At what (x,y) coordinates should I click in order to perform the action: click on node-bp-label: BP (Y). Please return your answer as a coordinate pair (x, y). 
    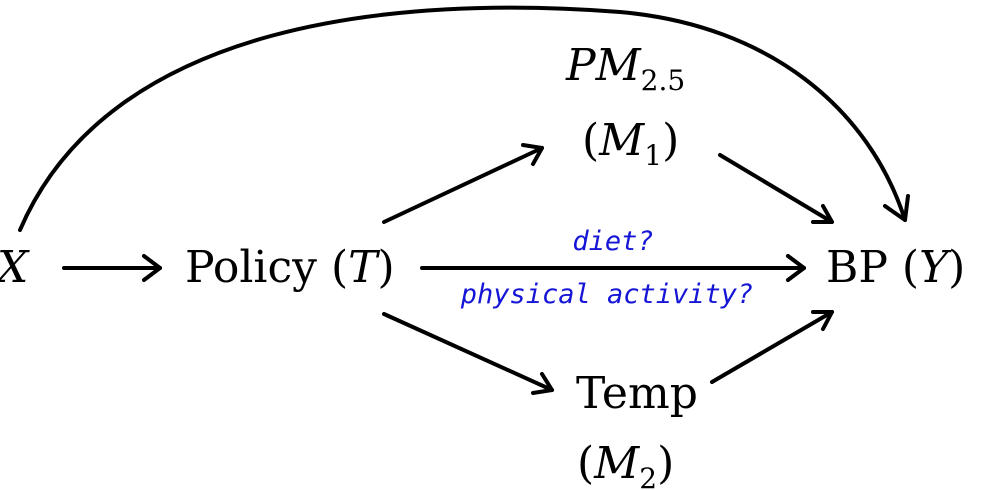
    Looking at the image, I should click on (895, 267).